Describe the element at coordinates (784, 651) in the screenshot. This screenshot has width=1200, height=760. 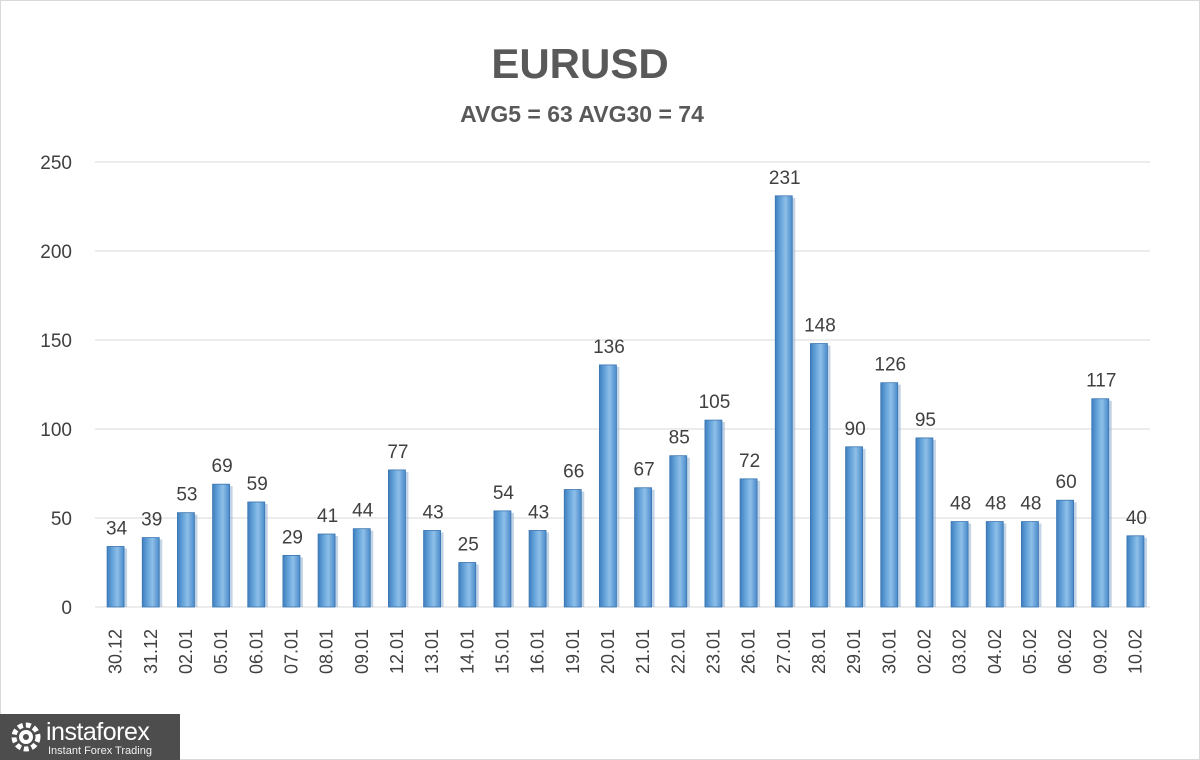
I see `x-tick-label: 27.01` at that location.